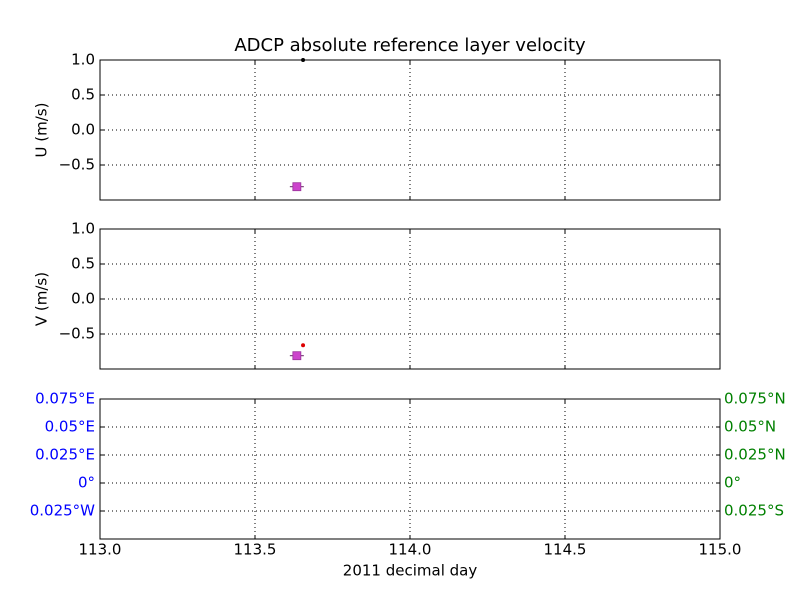  I want to click on y2-tick-label: 0.025°S, so click(754, 511).